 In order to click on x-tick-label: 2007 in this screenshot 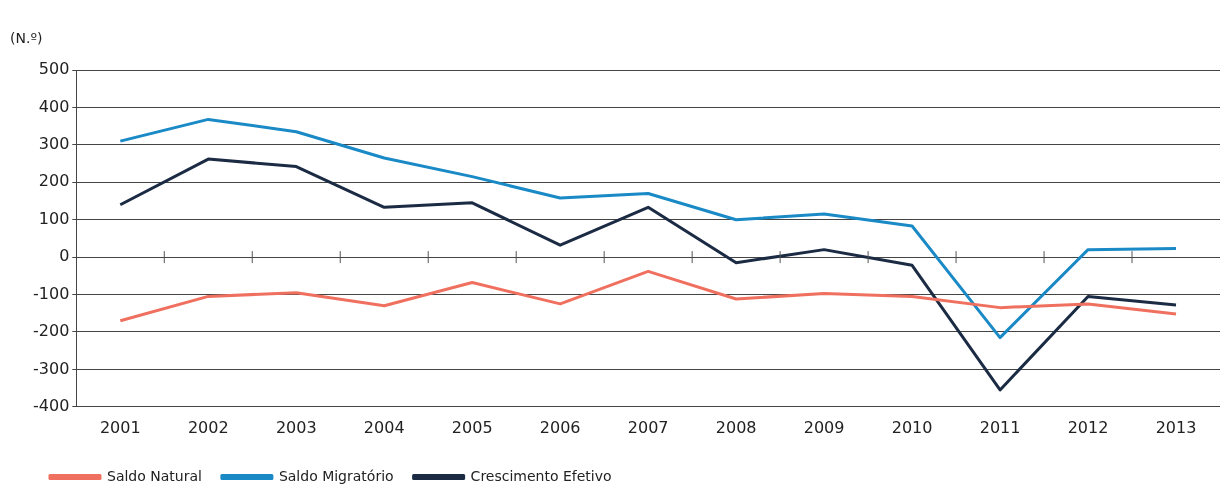, I will do `click(648, 427)`.